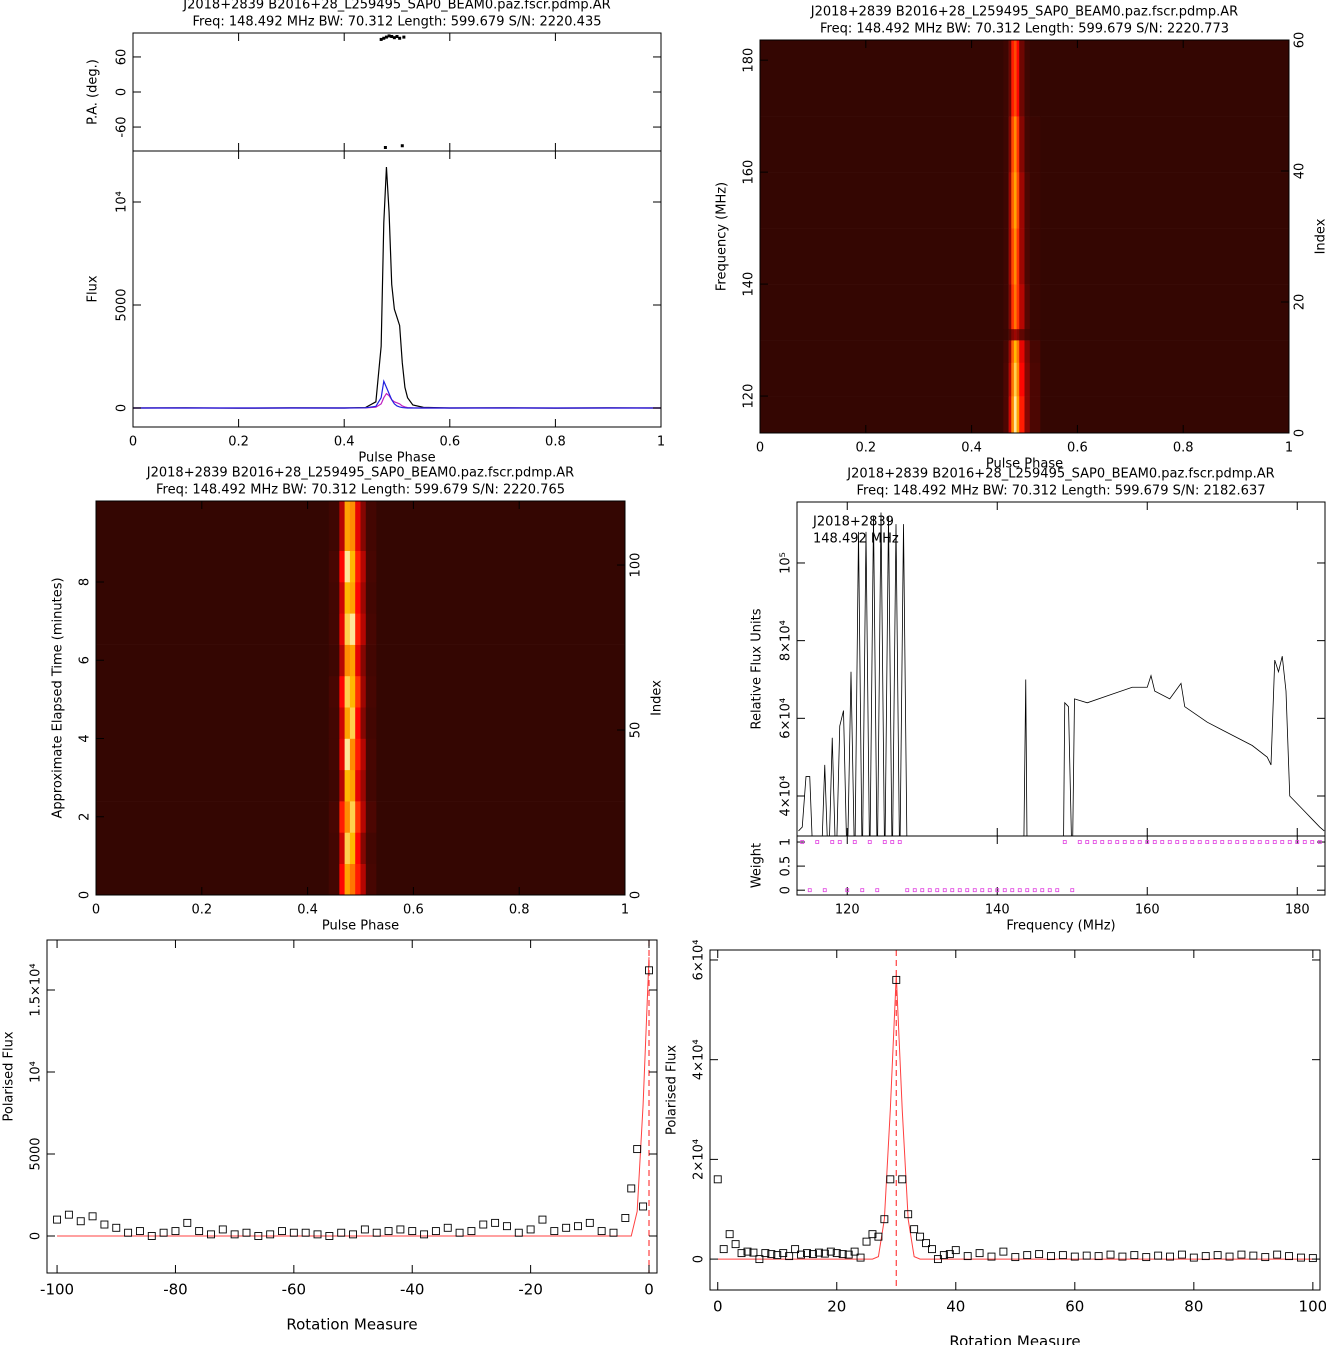 This screenshot has height=1345, width=1326. What do you see at coordinates (661, 442) in the screenshot?
I see `x-tick-label: 1` at bounding box center [661, 442].